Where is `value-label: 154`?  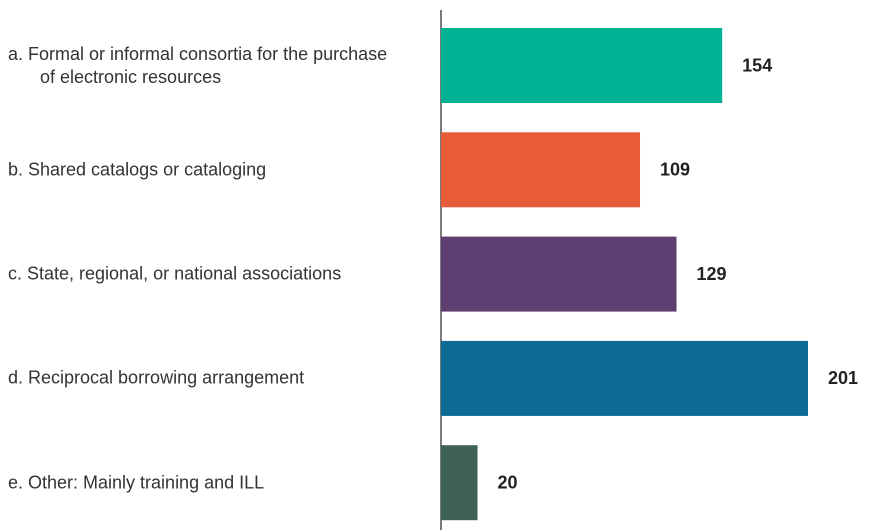
value-label: 154 is located at coordinates (757, 65).